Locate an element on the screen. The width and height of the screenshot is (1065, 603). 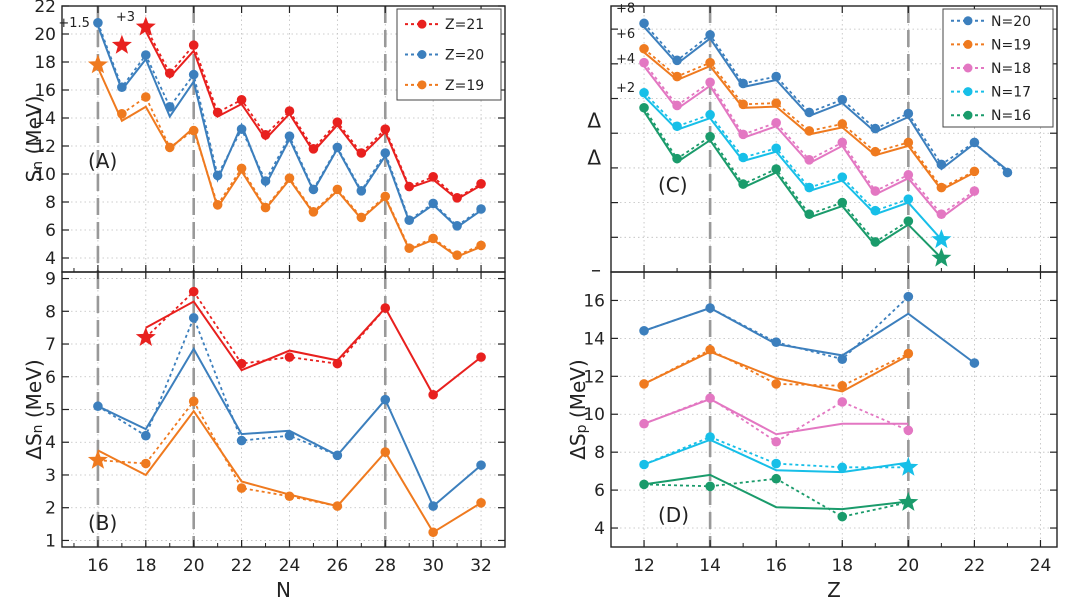
x-tick-label: 22 is located at coordinates (975, 566).